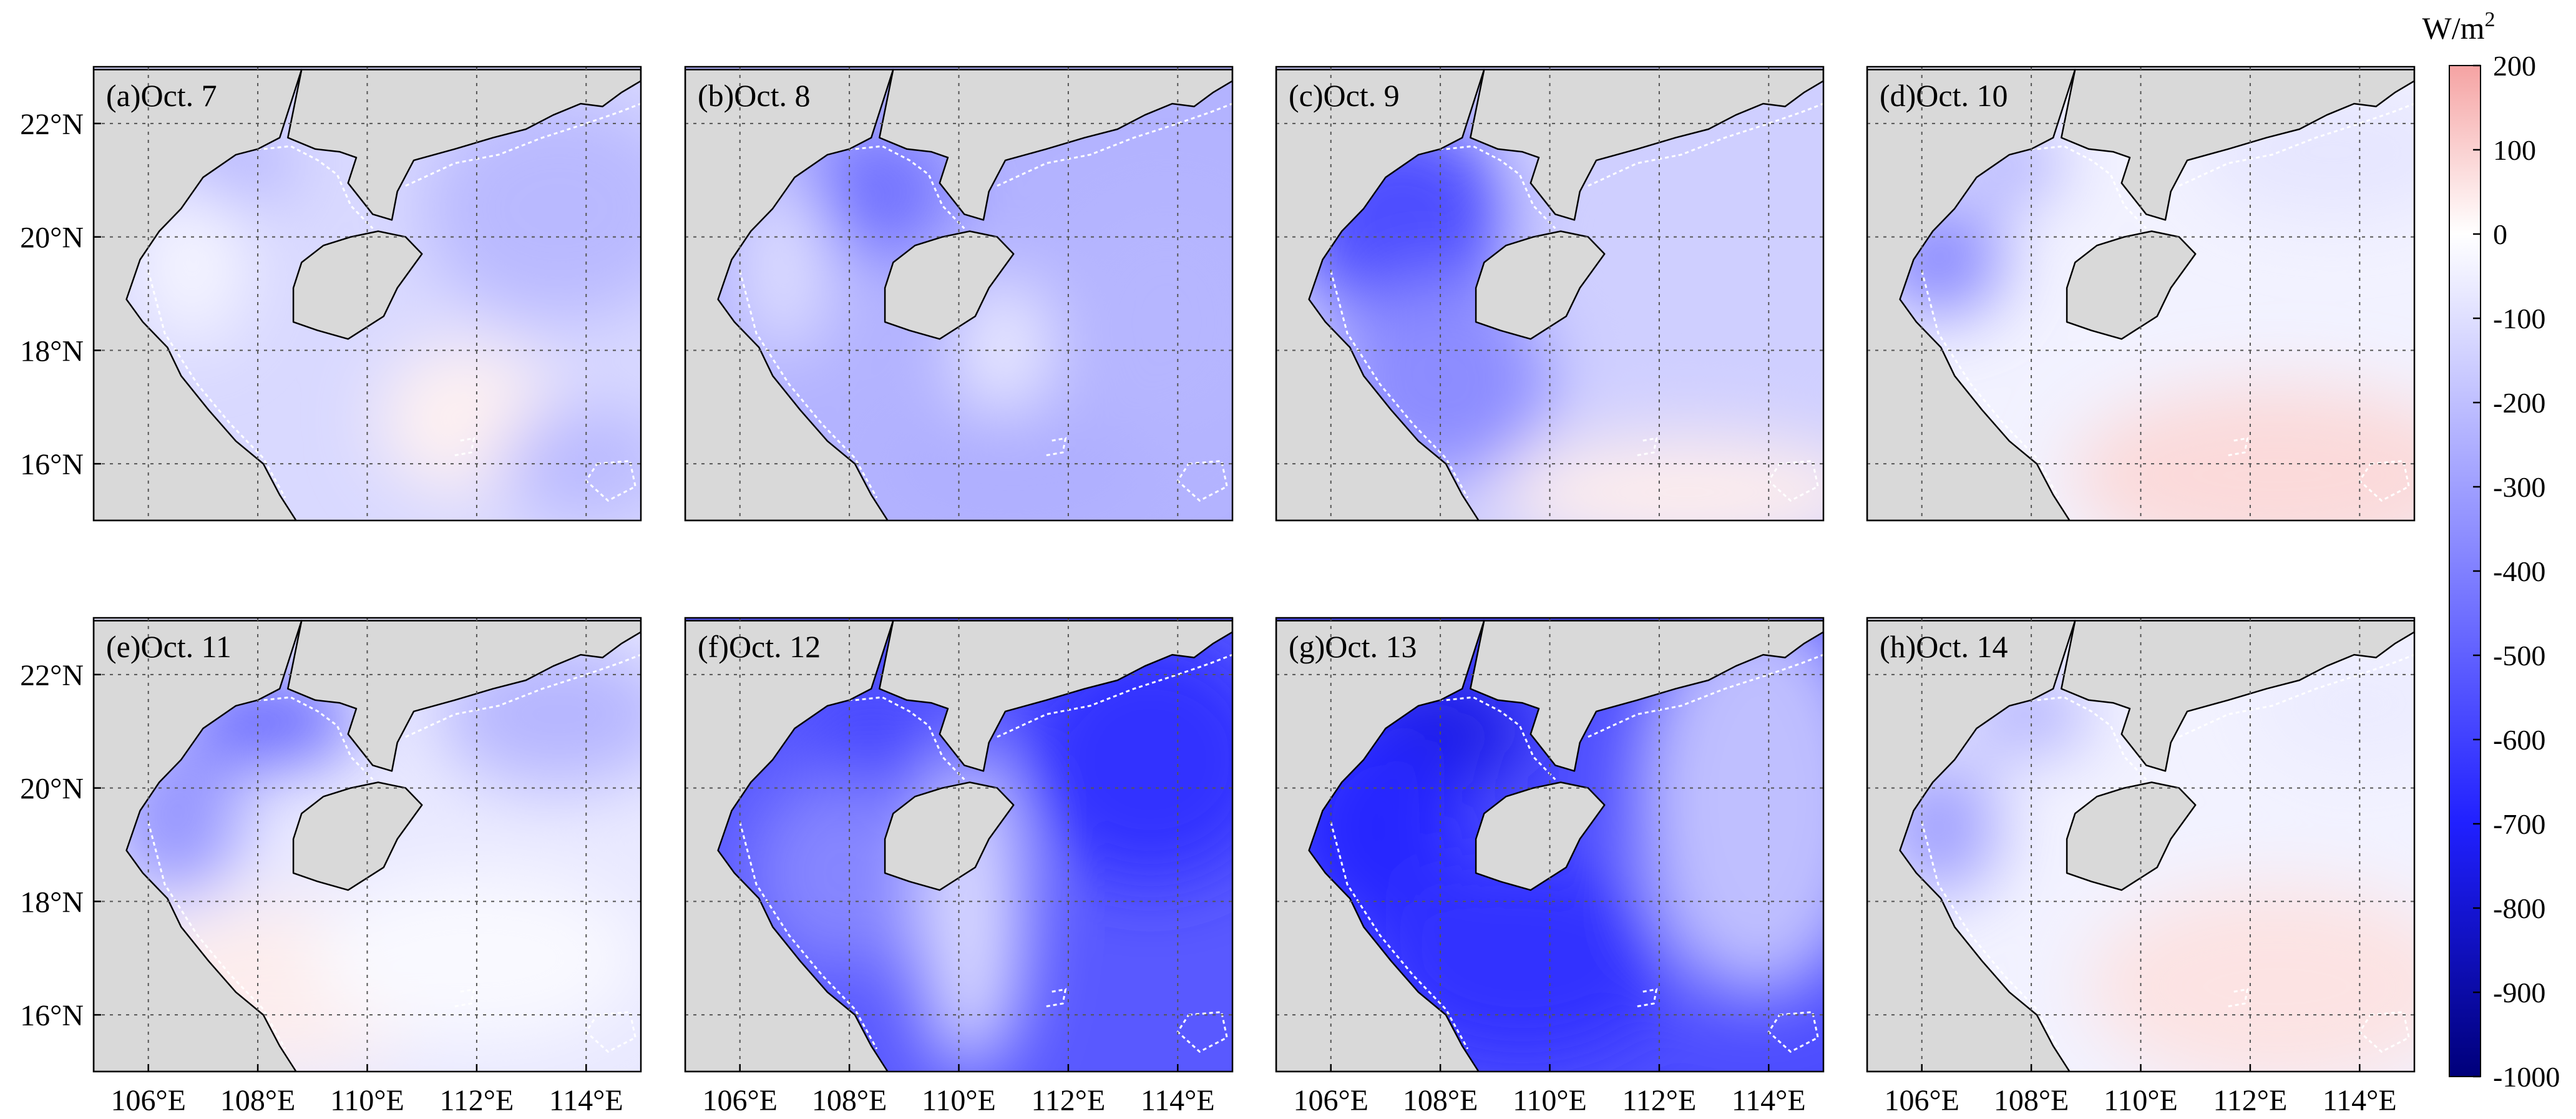 The width and height of the screenshot is (2576, 1119). What do you see at coordinates (2519, 908) in the screenshot?
I see `colorbar-tick-label: -800` at bounding box center [2519, 908].